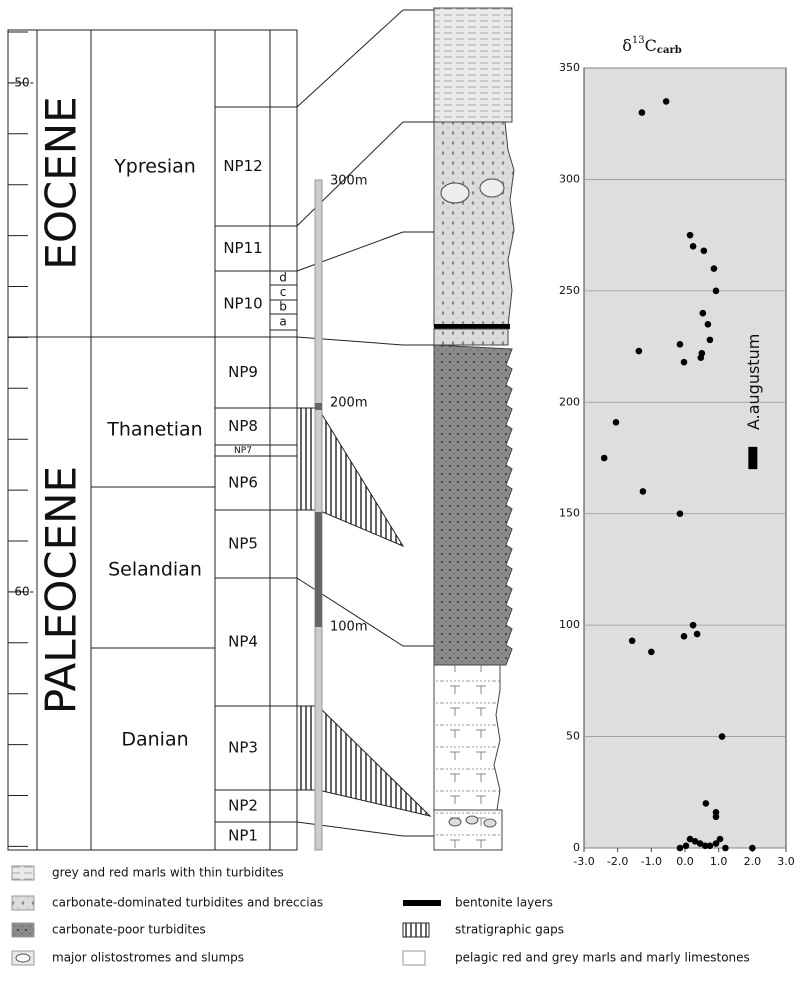  I want to click on legend-label: major olistostromes and slumps, so click(148, 958).